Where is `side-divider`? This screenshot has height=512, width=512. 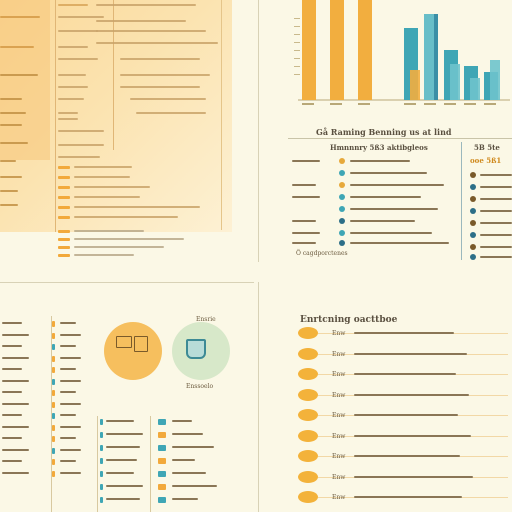
side-divider is located at coordinates (461, 201).